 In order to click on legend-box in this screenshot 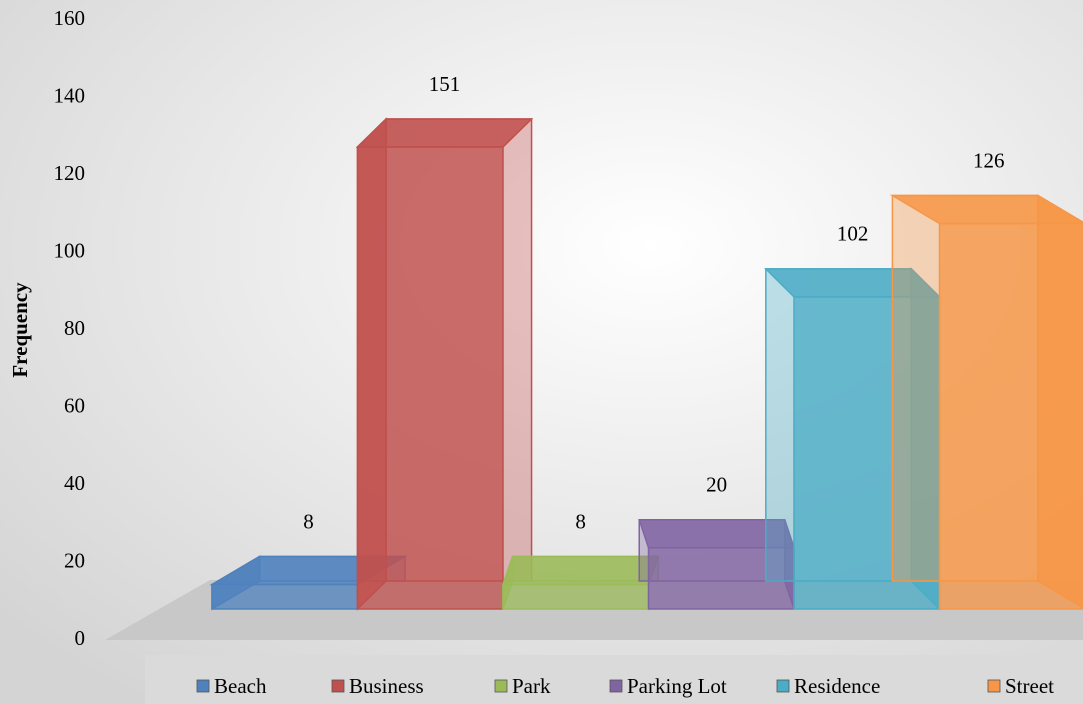, I will do `click(614, 679)`.